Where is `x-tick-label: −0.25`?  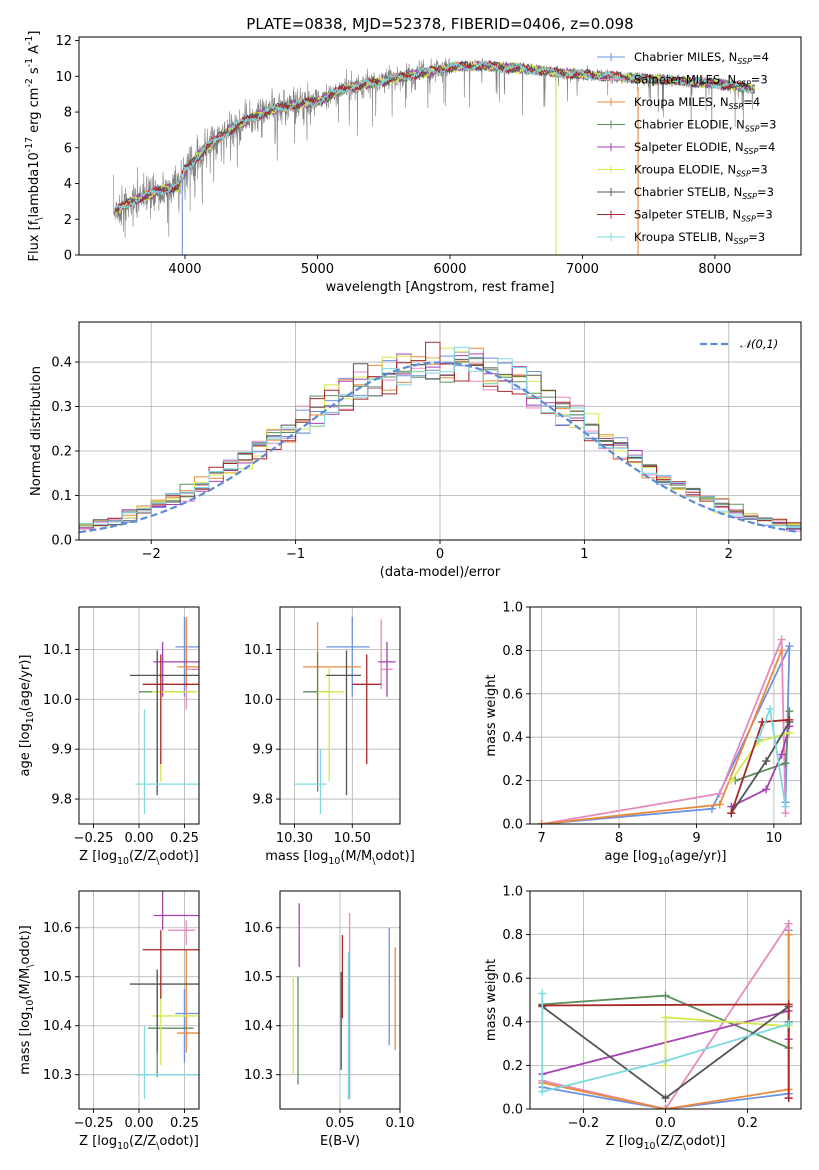
x-tick-label: −0.25 is located at coordinates (94, 1123).